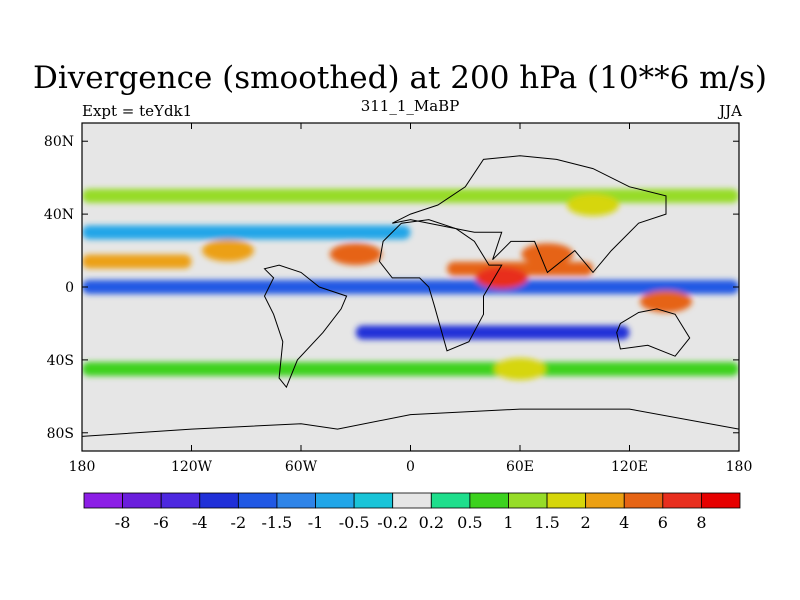  Describe the element at coordinates (161, 522) in the screenshot. I see `colorbar-label-1: -6` at that location.